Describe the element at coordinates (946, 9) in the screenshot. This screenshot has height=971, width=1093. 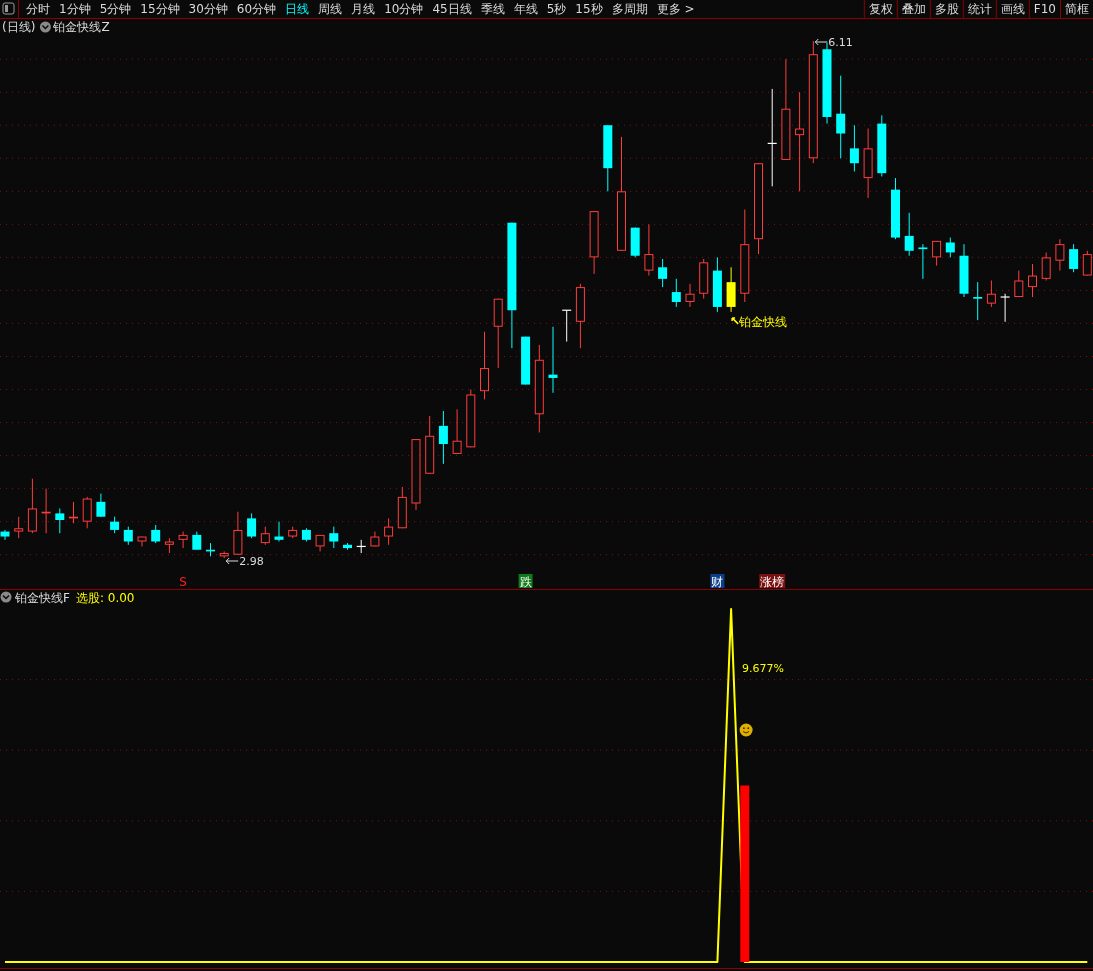
I see `text: 多股` at that location.